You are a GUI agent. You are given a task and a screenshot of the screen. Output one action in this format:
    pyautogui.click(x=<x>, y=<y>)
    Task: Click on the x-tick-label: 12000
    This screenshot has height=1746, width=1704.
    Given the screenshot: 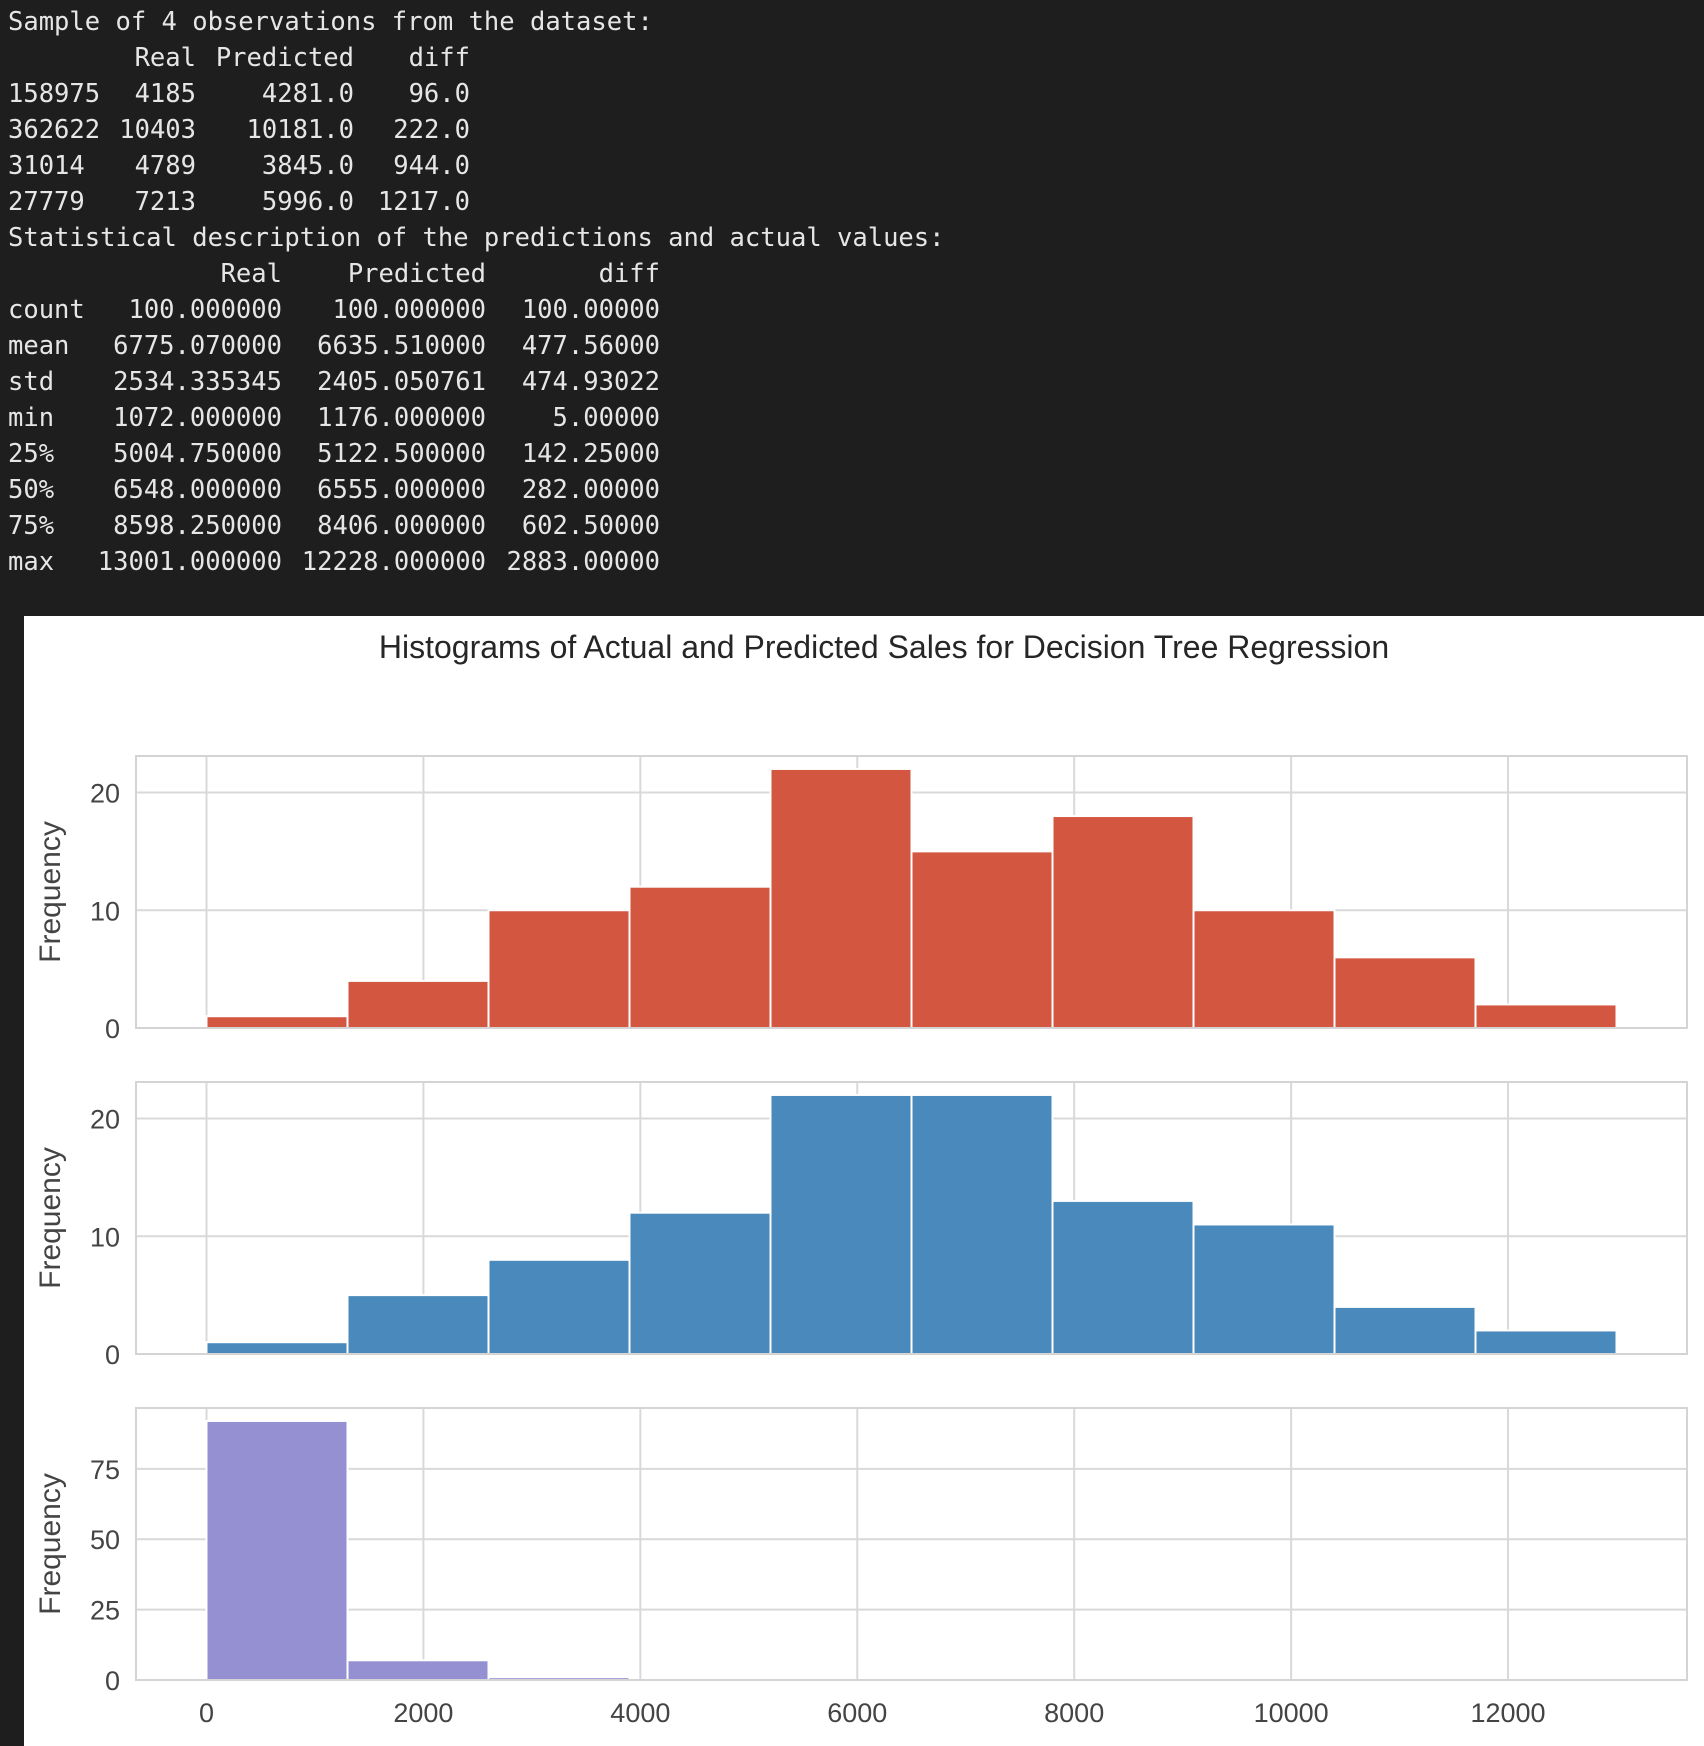 What is the action you would take?
    pyautogui.click(x=1507, y=1713)
    